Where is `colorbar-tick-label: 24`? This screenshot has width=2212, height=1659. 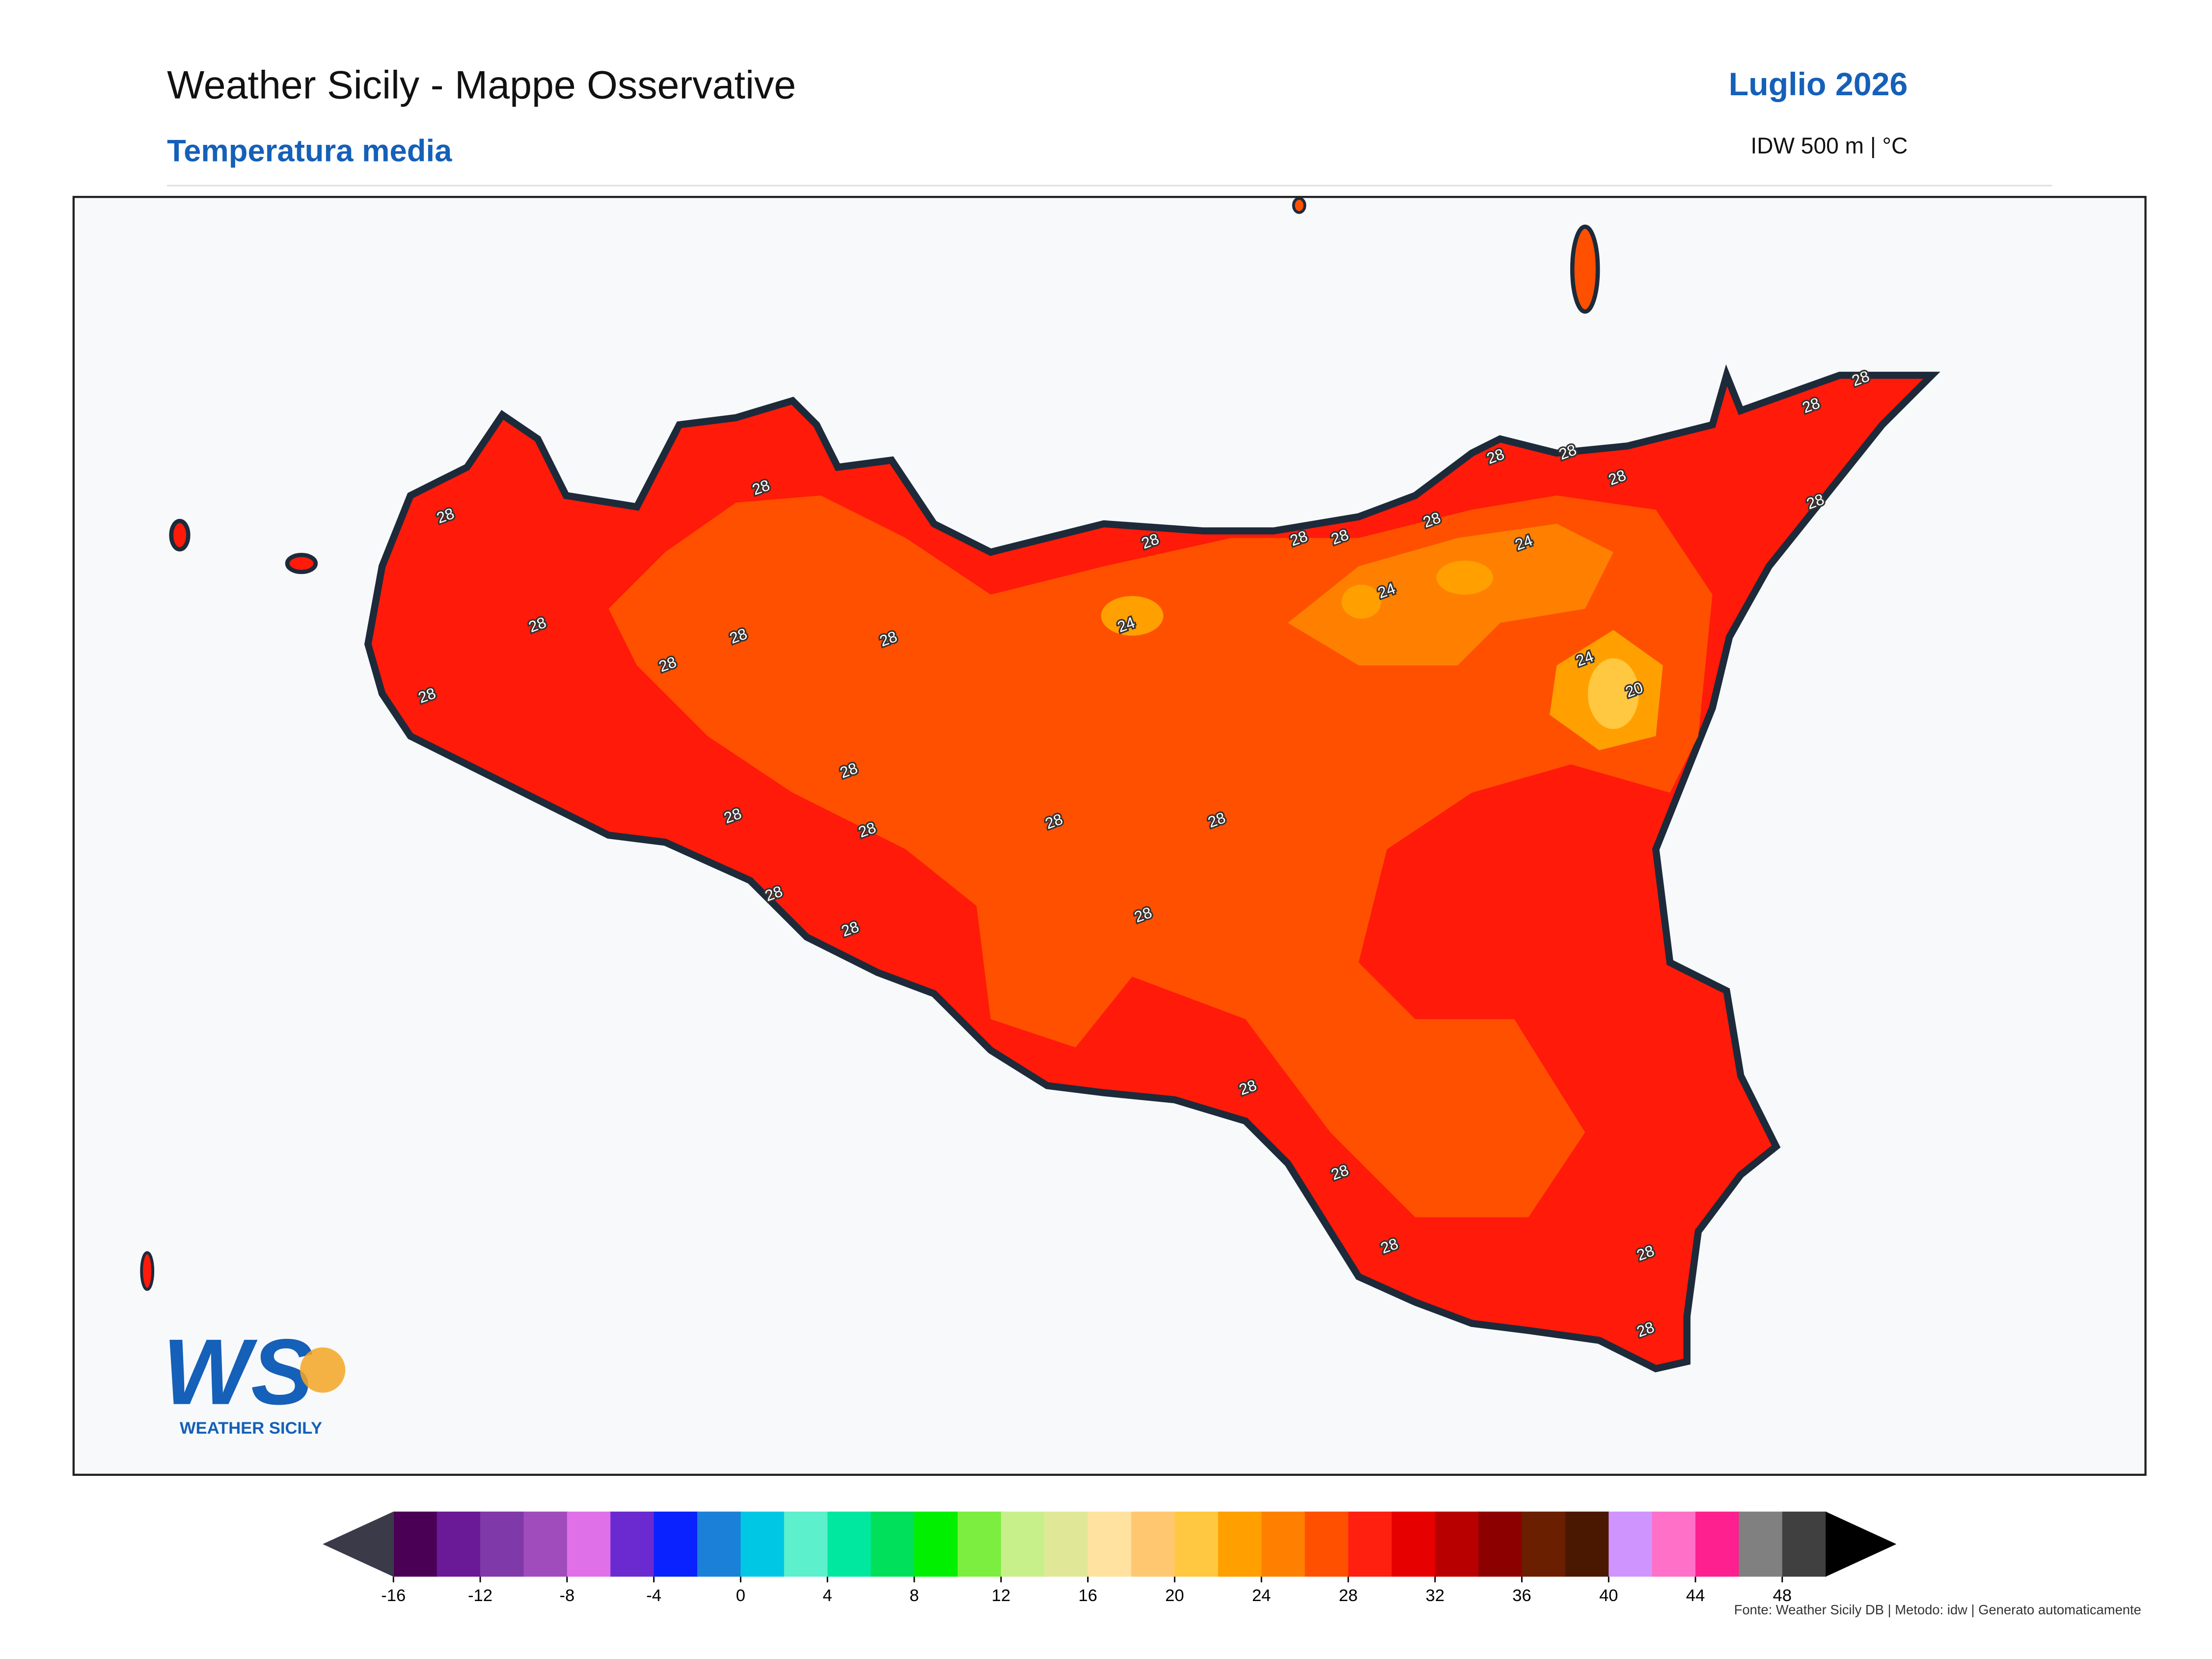
colorbar-tick-label: 24 is located at coordinates (1261, 1595).